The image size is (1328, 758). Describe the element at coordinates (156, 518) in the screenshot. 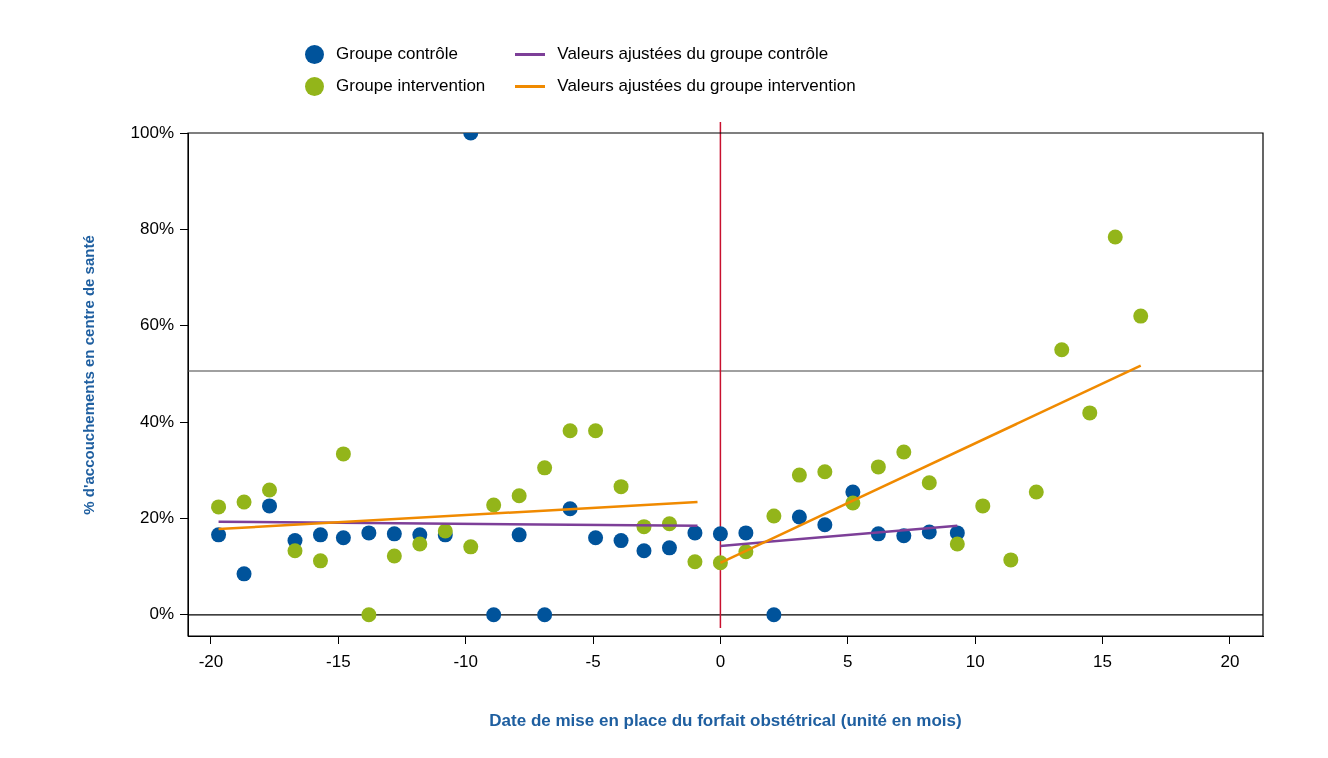

I see `y-tick-label: 20%` at that location.